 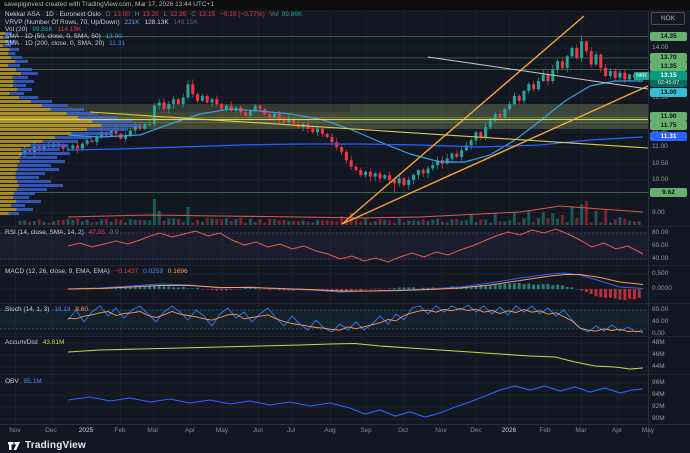 What do you see at coordinates (658, 212) in the screenshot?
I see `price-tick: 9.00` at bounding box center [658, 212].